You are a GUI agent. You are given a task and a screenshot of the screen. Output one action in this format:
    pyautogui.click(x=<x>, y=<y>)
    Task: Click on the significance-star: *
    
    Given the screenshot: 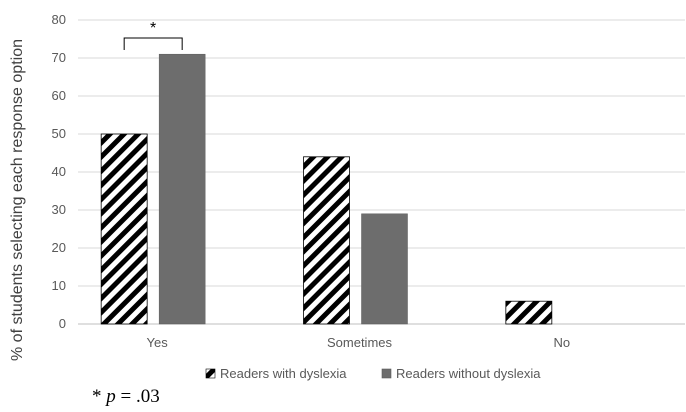 What is the action you would take?
    pyautogui.click(x=153, y=28)
    